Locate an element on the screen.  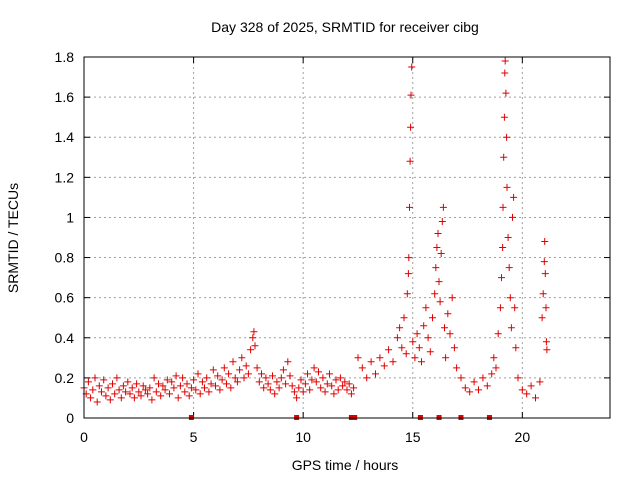
y-tick-label: 0.2 is located at coordinates (65, 378).